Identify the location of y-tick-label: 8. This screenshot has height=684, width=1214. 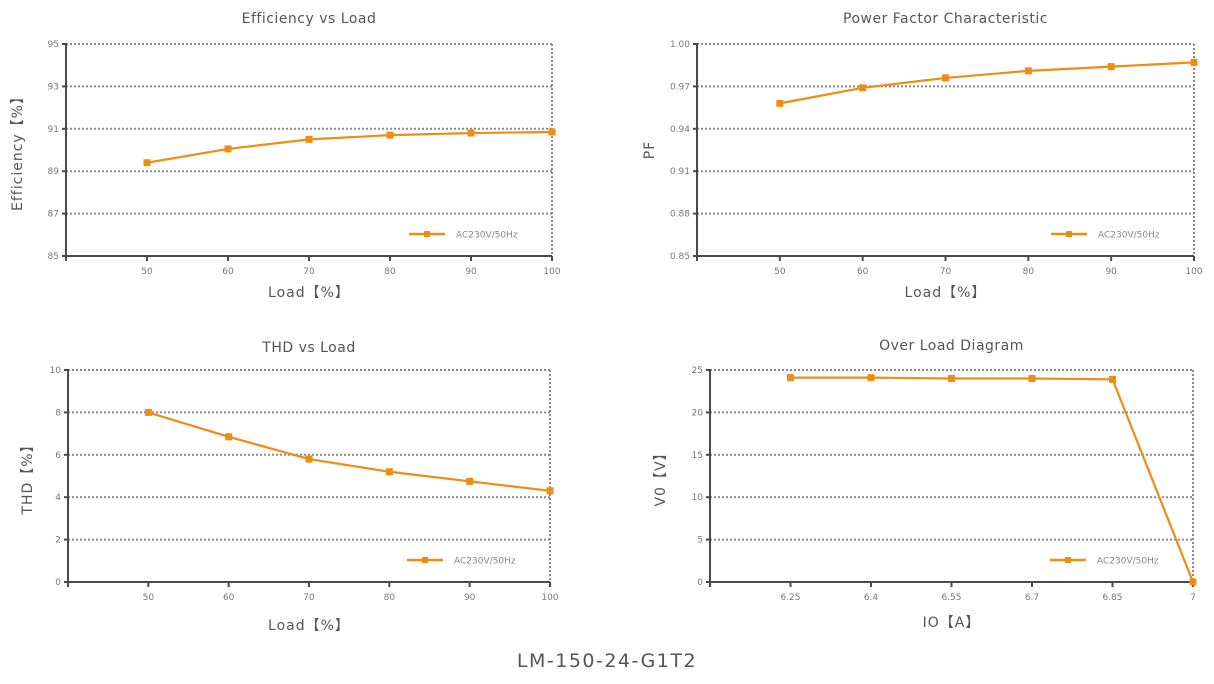
(58, 413).